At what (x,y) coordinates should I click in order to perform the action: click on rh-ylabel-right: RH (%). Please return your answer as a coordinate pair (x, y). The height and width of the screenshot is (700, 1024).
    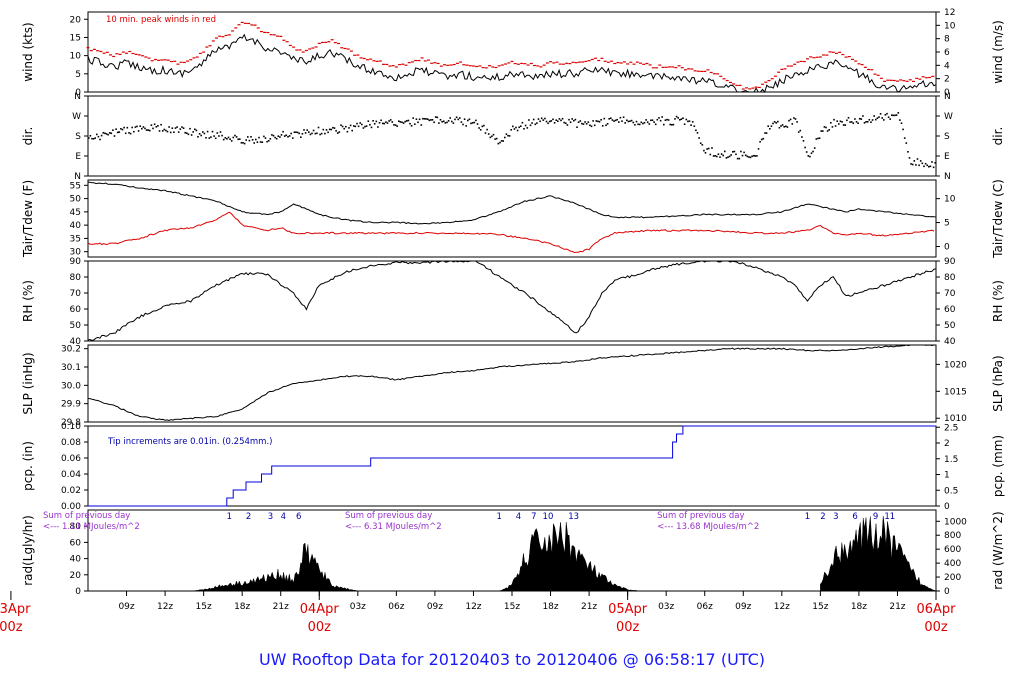
    Looking at the image, I should click on (998, 301).